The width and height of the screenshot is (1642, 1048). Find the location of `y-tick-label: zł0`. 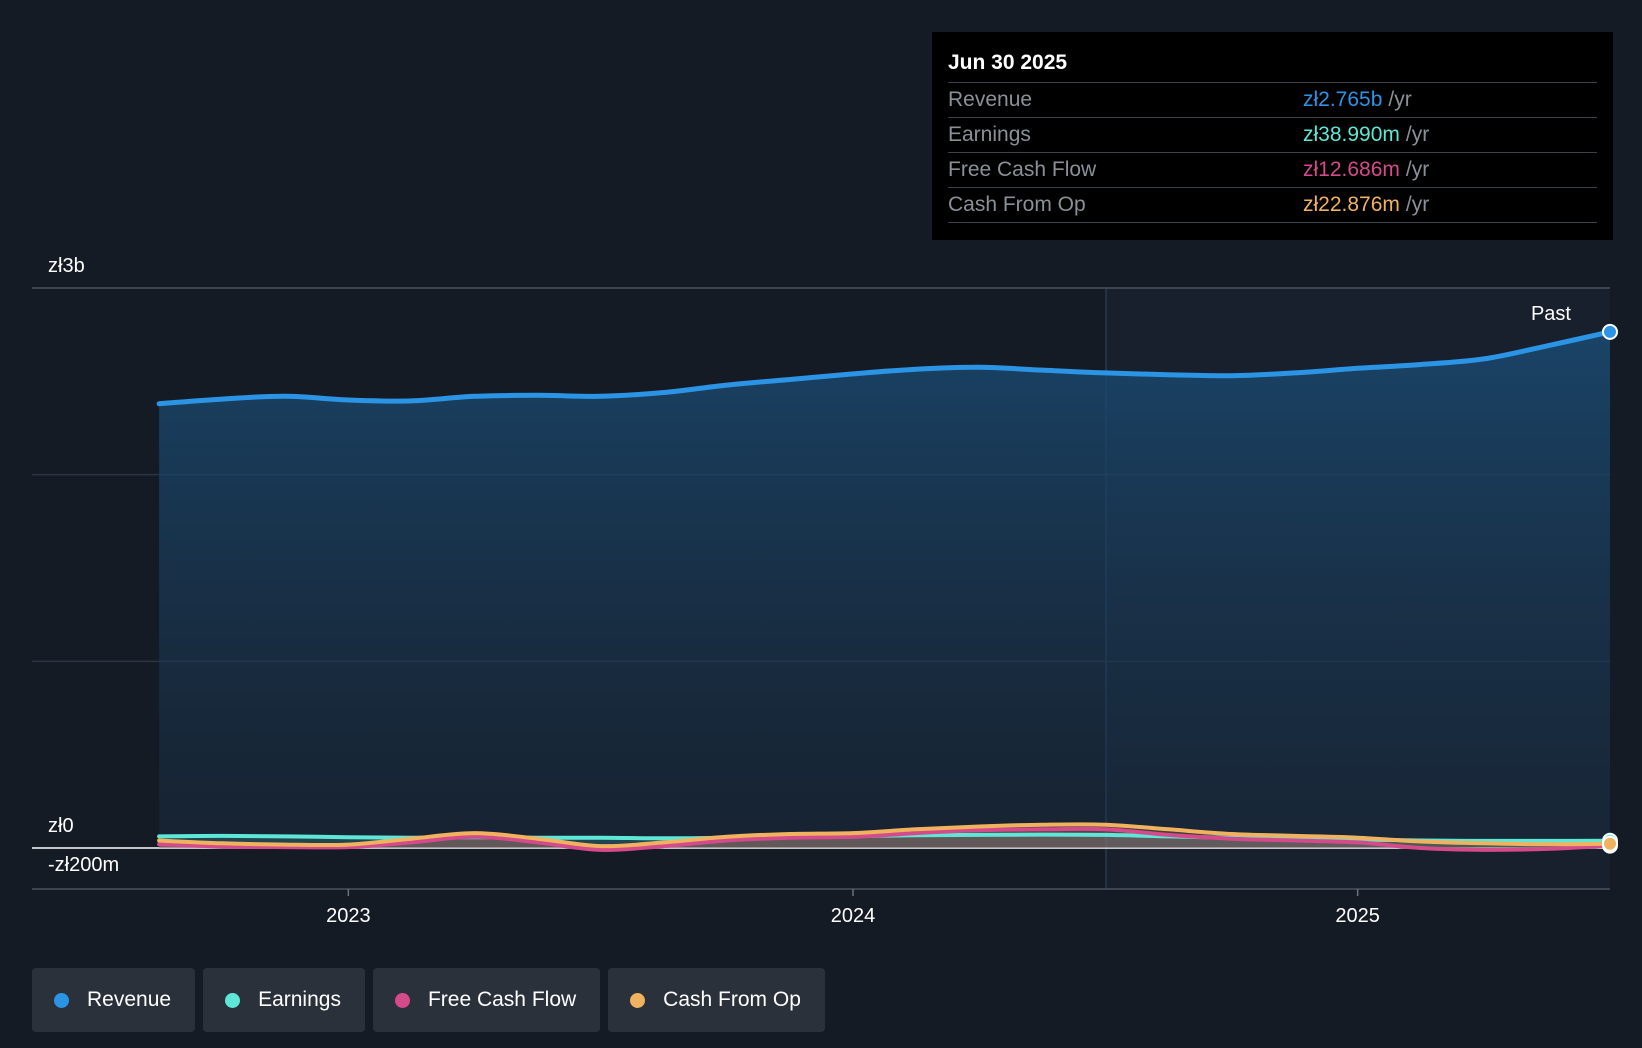

y-tick-label: zł0 is located at coordinates (61, 826).